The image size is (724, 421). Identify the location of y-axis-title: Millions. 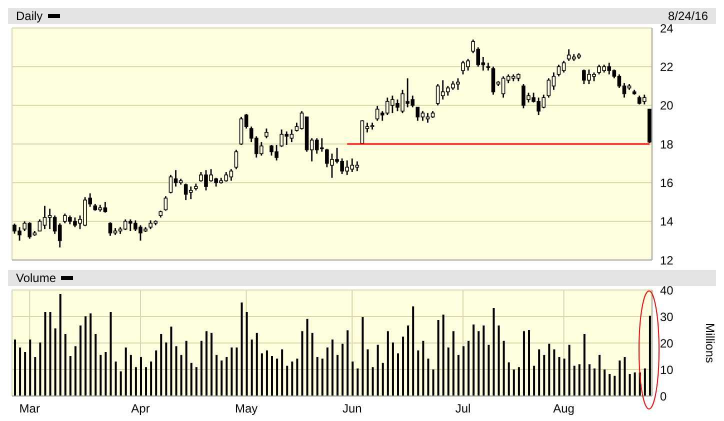
(709, 343).